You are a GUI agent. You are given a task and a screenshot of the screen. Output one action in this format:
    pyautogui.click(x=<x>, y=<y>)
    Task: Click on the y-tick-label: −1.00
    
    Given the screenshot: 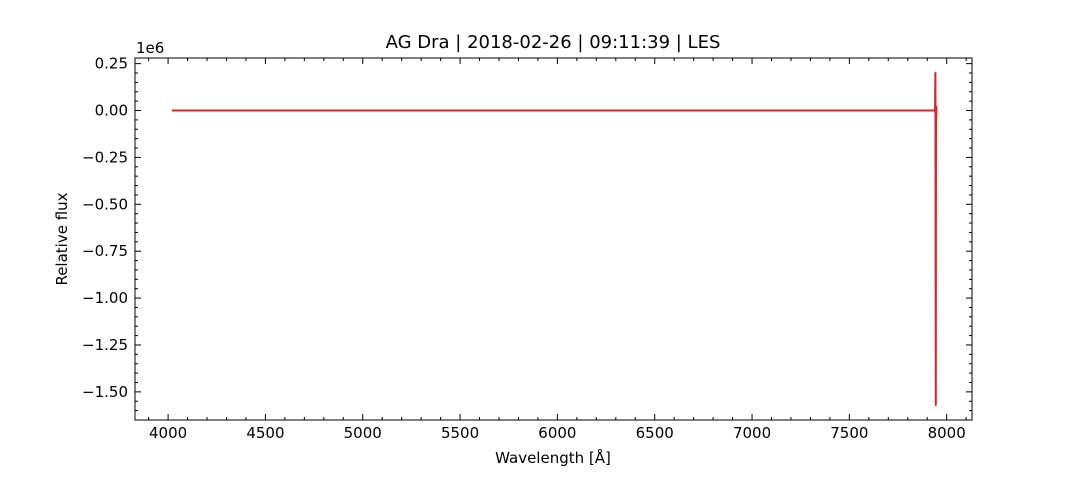 What is the action you would take?
    pyautogui.click(x=105, y=298)
    